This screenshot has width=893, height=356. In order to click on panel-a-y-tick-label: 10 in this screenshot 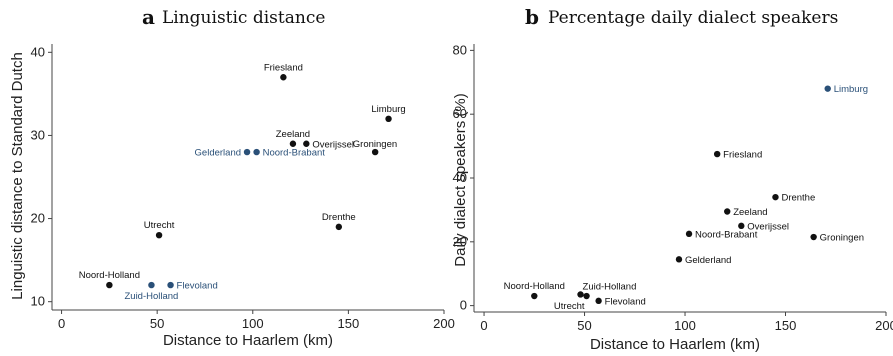, I will do `click(38, 301)`.